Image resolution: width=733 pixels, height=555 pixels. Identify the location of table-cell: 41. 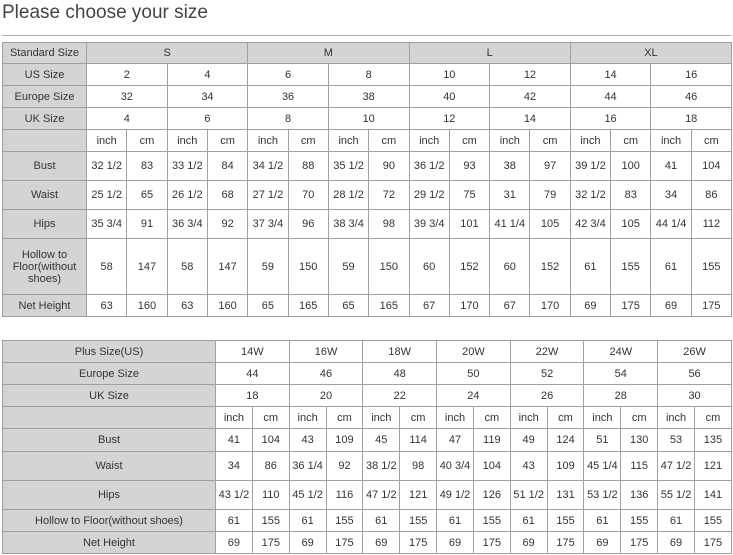
(234, 440).